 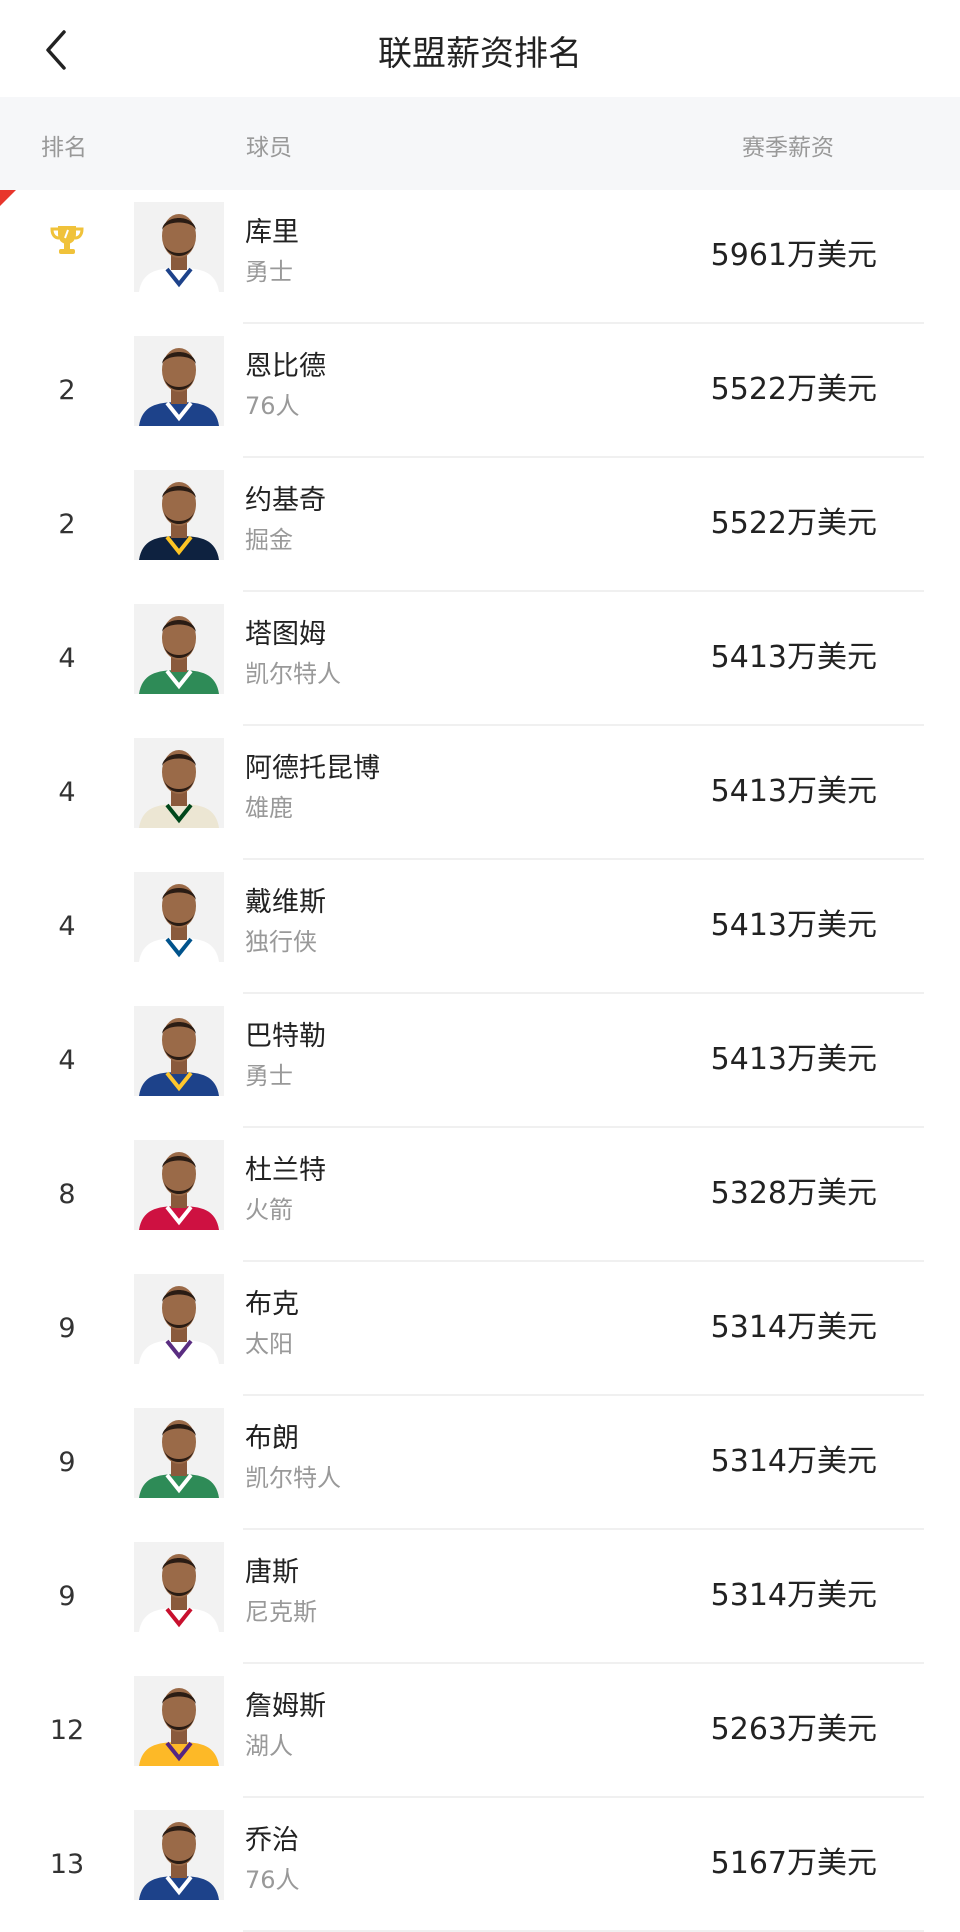 I want to click on table-row: 4 巴特勒勇士 5413万美元, so click(x=480, y=1061).